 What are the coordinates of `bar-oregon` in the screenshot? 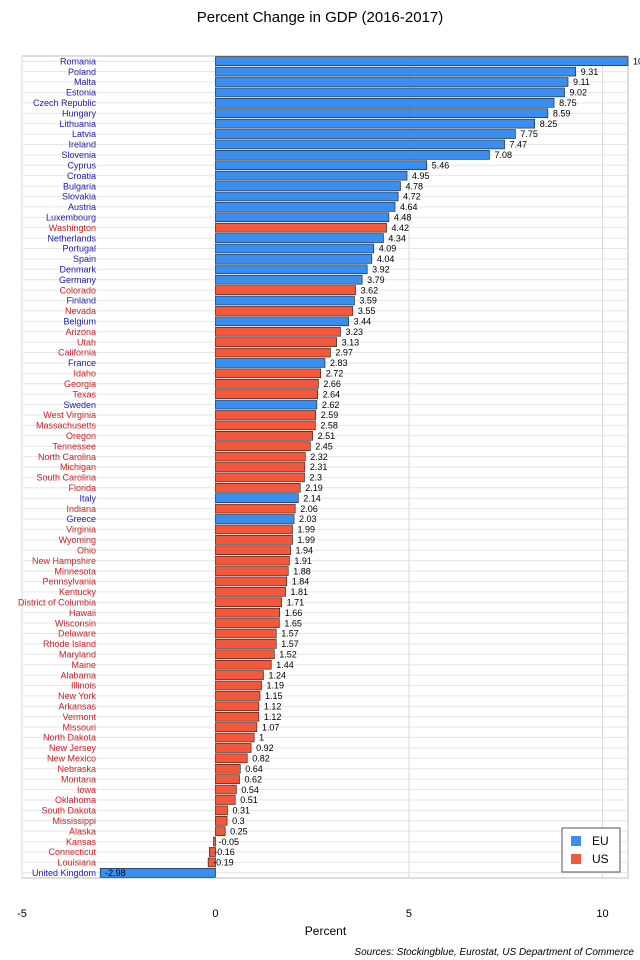 It's located at (264, 436).